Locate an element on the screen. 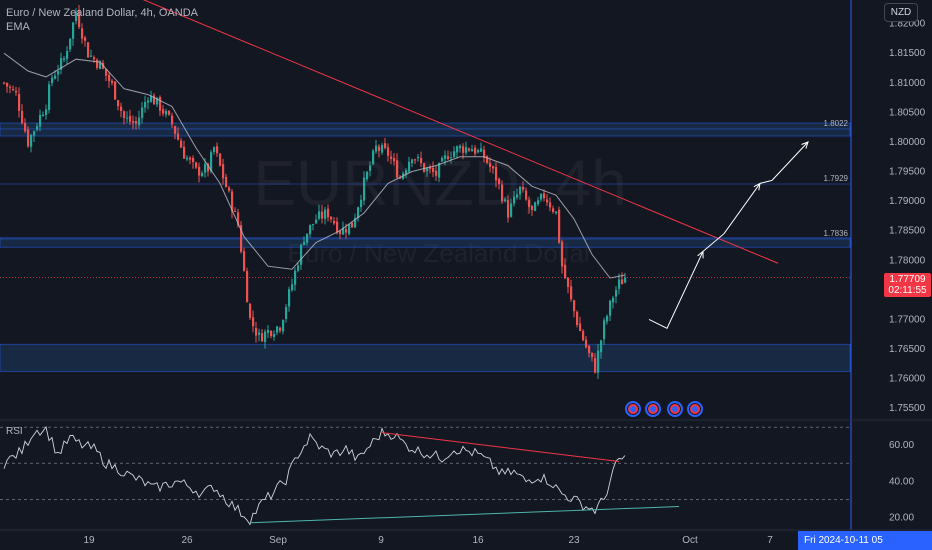 This screenshot has height=550, width=932. time-axis-tick: Oct is located at coordinates (690, 540).